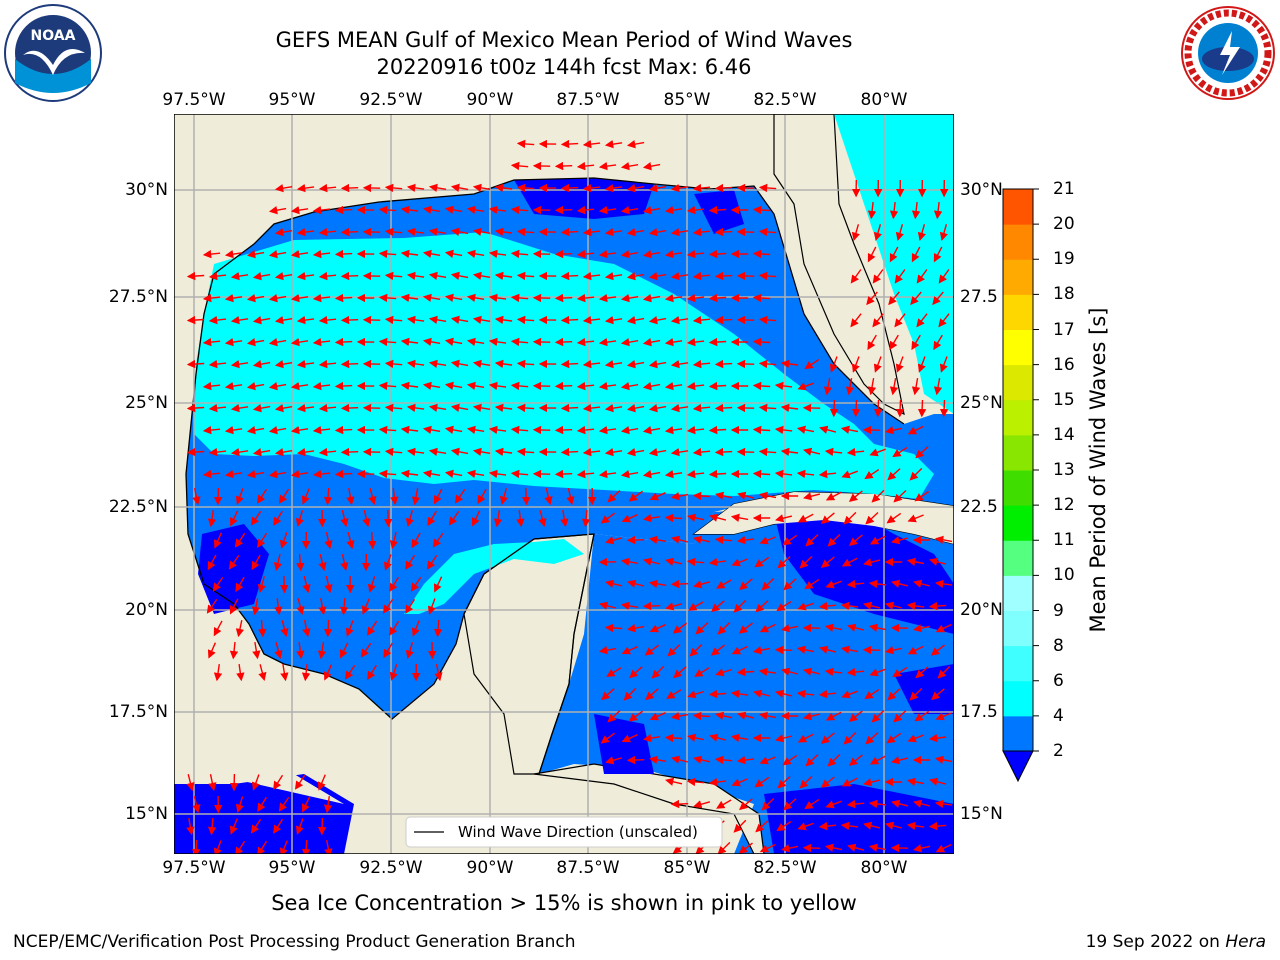 The width and height of the screenshot is (1280, 960). What do you see at coordinates (1018, 766) in the screenshot?
I see `colorbar-under-triangle` at bounding box center [1018, 766].